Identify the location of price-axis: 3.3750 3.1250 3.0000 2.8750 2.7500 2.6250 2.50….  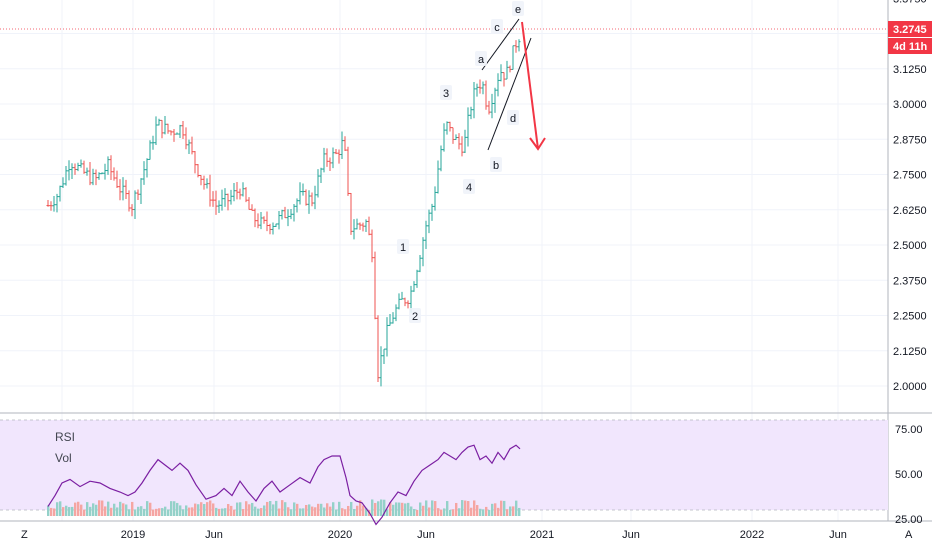
(910, 196).